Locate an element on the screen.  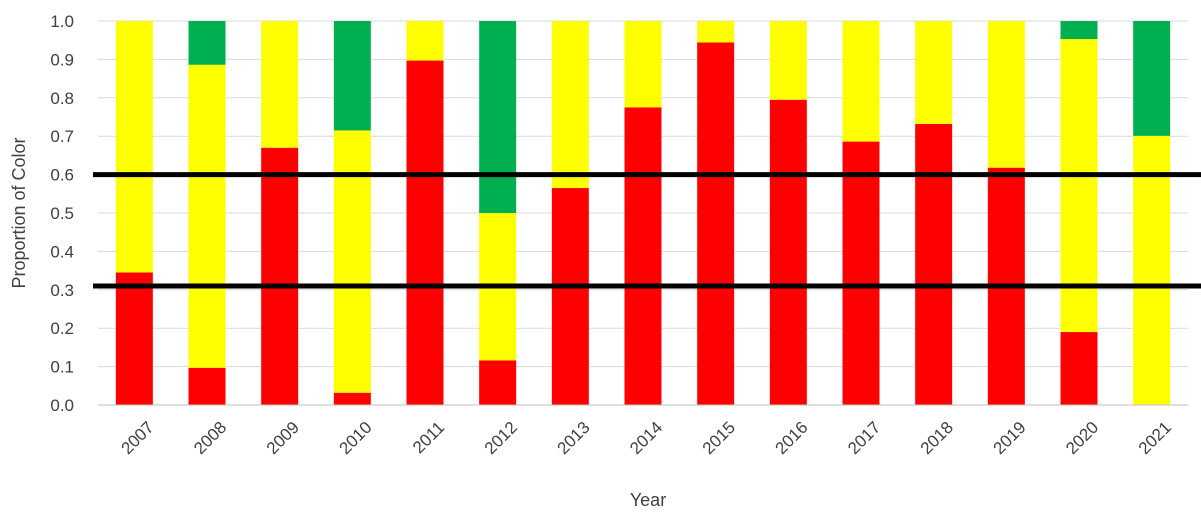
y-axis-title: Proportion of Color is located at coordinates (19, 212).